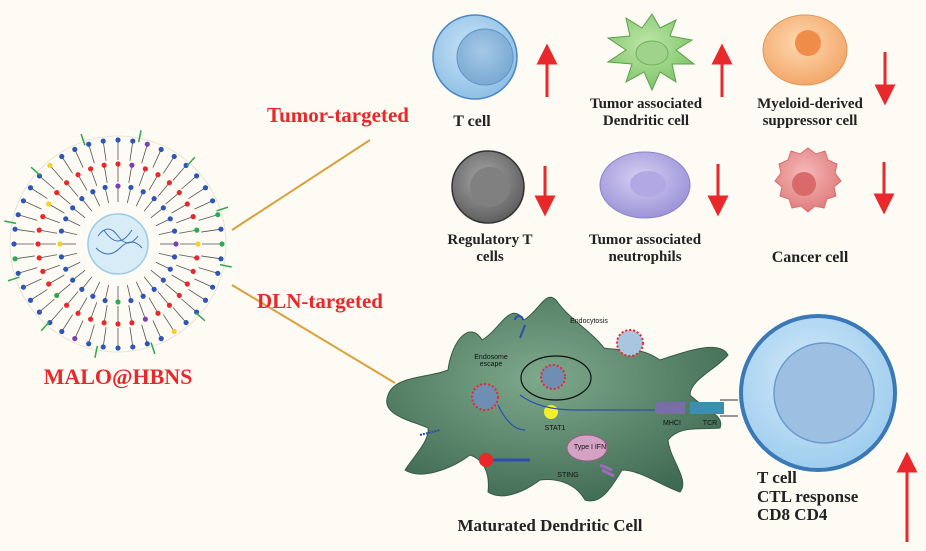  What do you see at coordinates (589, 321) in the screenshot?
I see `endocytosis-label: Endocytosis` at bounding box center [589, 321].